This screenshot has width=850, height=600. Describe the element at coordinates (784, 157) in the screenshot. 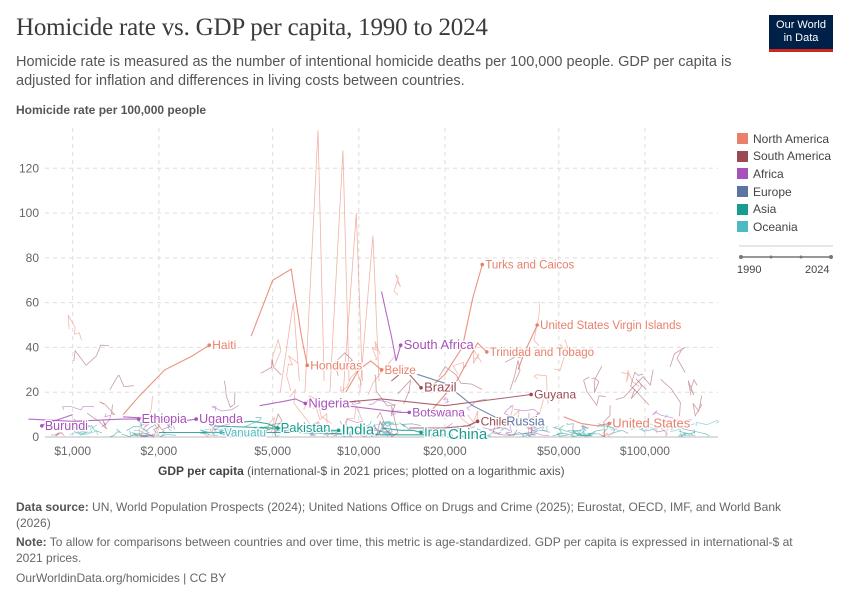

I see `legend-item: South America` at that location.